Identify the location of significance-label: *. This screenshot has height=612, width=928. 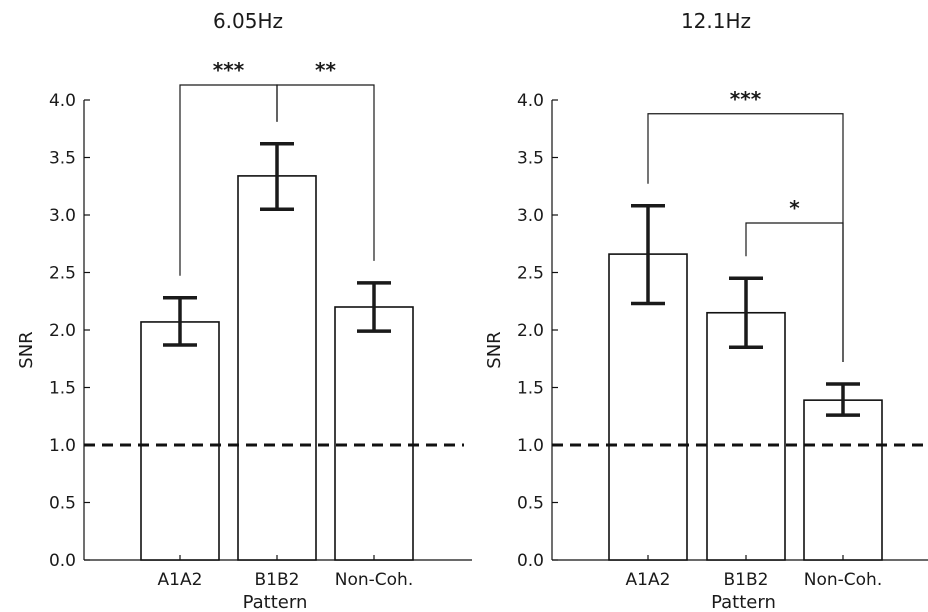
(794, 208).